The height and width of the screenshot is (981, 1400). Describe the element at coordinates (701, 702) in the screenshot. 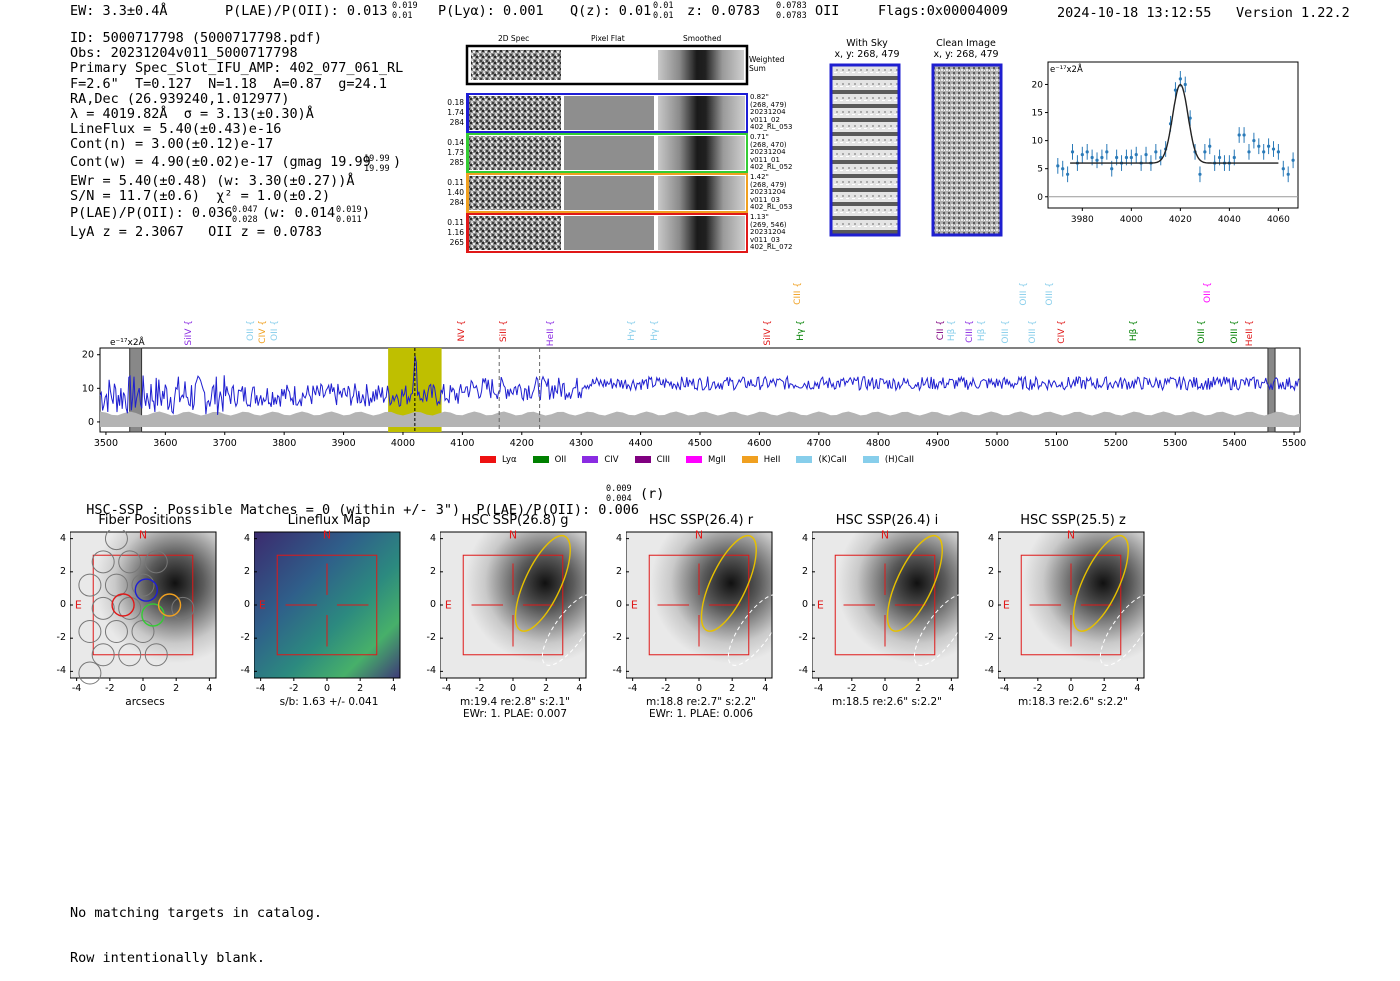

I see `hsc-panel-caption: m:18.8 re:2.7" s:2.2"` at that location.